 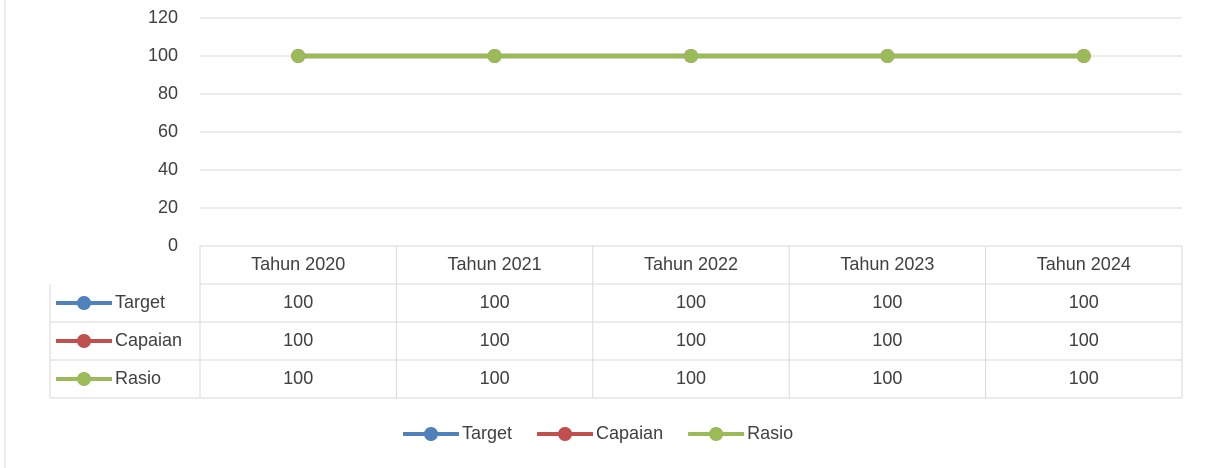 What do you see at coordinates (1084, 264) in the screenshot?
I see `x-tick-label: Tahun 2024` at bounding box center [1084, 264].